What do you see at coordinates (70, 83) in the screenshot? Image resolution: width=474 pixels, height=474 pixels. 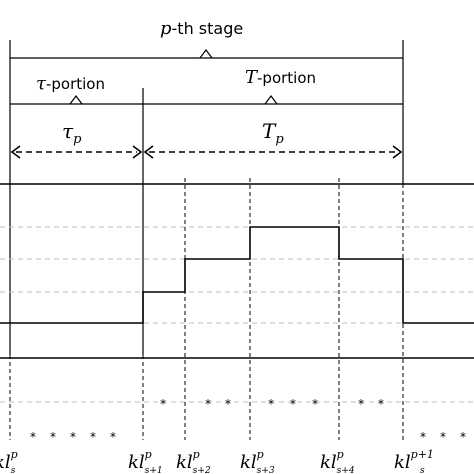 I see `tau-portion-label: τ-portion` at bounding box center [70, 83].